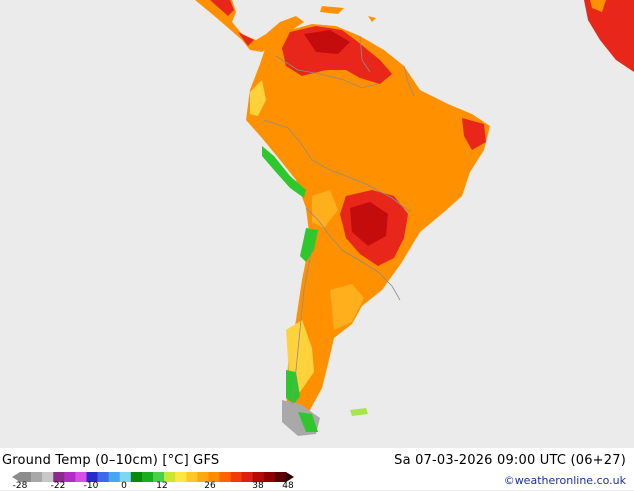  What do you see at coordinates (290, 477) in the screenshot?
I see `scale-right-arrow` at bounding box center [290, 477].